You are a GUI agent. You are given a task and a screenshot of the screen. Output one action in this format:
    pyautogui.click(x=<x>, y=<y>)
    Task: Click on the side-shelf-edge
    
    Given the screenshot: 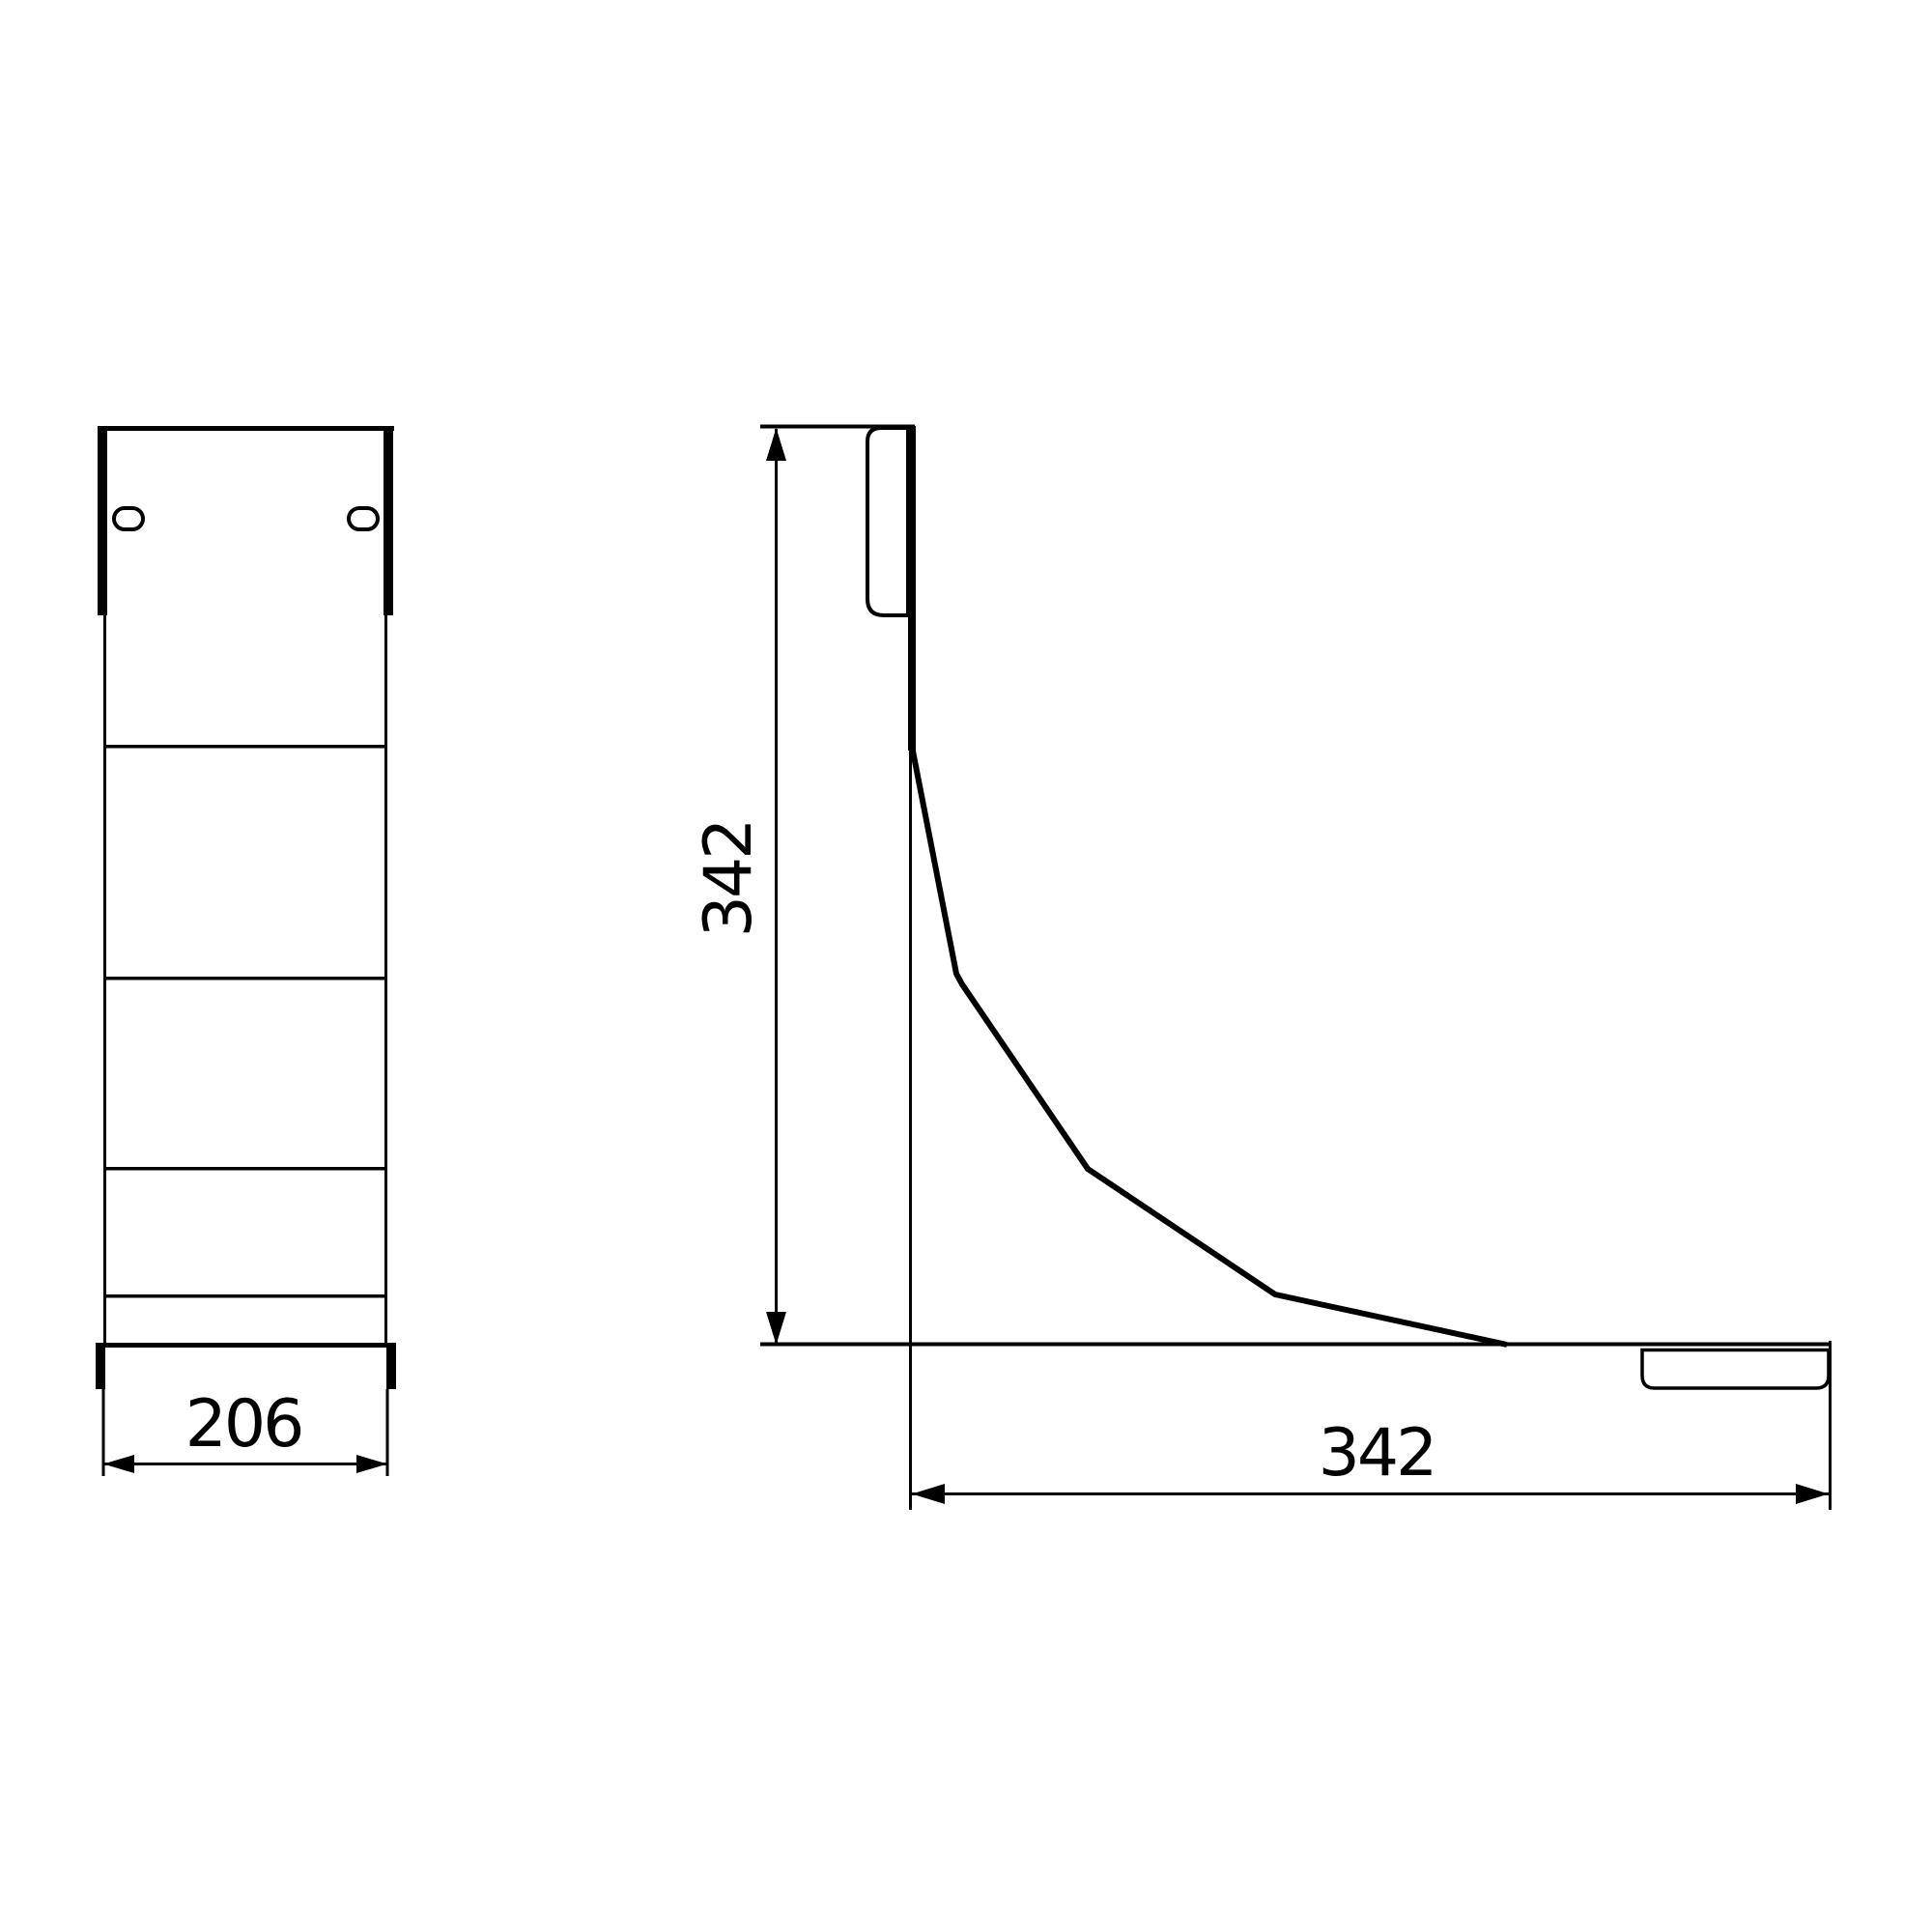 What is the action you would take?
    pyautogui.click(x=1296, y=1344)
    